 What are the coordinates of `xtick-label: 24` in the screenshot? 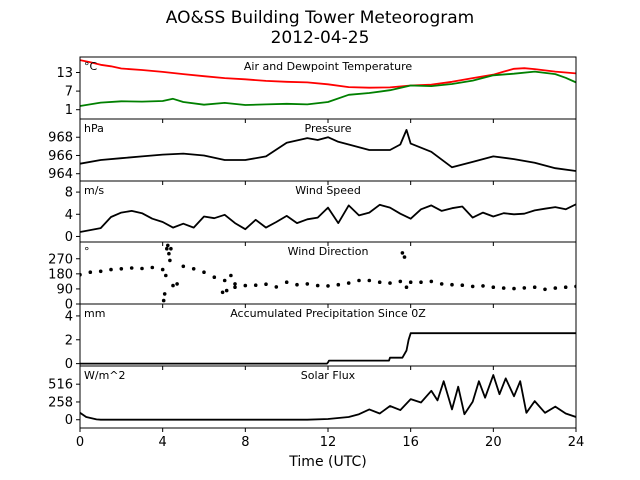 It's located at (576, 442).